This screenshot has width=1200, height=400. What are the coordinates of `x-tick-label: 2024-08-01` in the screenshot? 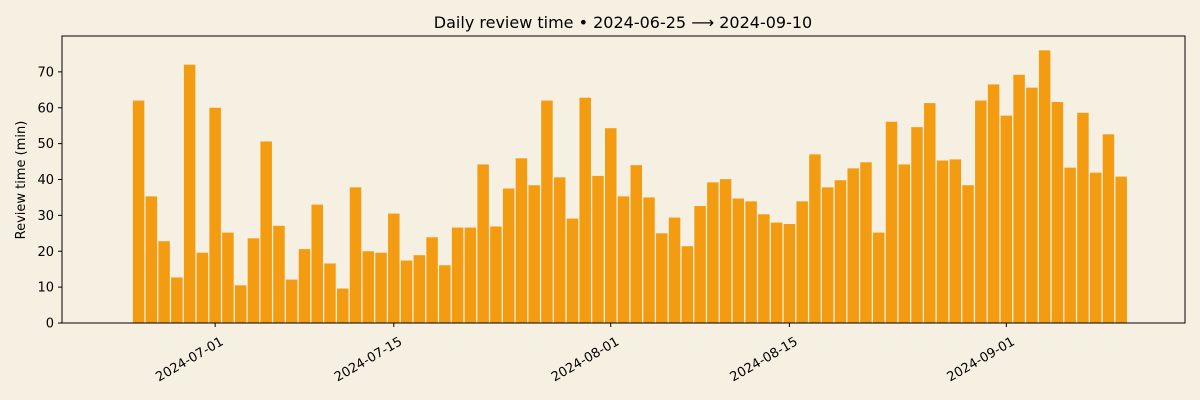 It's located at (585, 359).